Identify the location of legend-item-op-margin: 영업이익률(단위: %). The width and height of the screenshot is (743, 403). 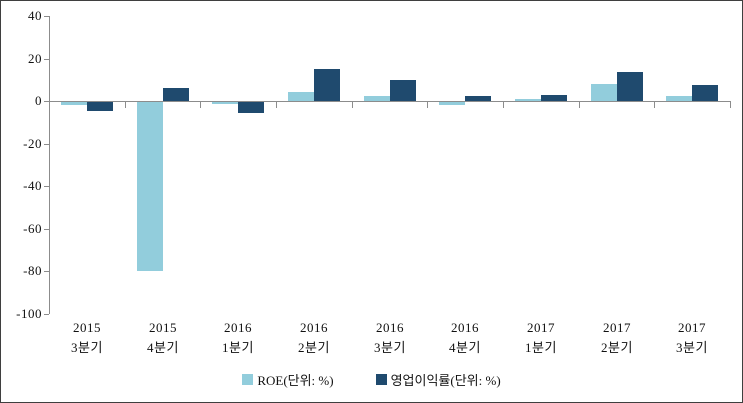
(438, 379).